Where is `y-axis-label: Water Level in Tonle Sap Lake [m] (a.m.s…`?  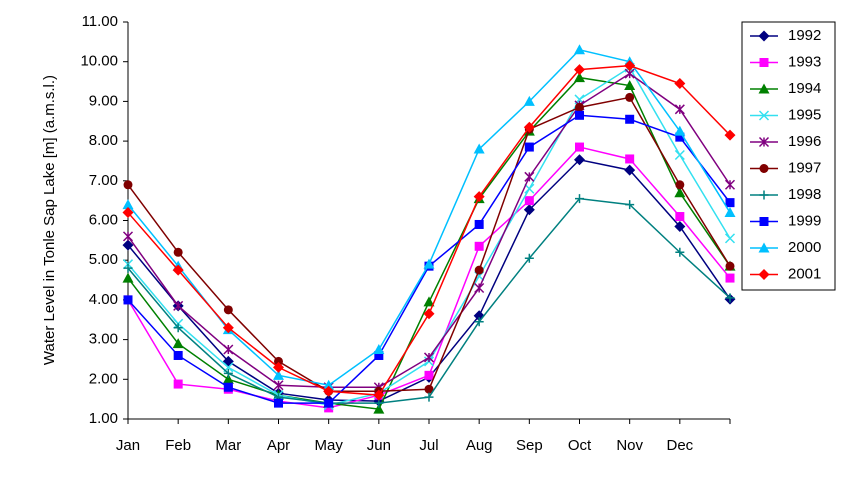
y-axis-label: Water Level in Tonle Sap Lake [m] (a.m.s… is located at coordinates (49, 220).